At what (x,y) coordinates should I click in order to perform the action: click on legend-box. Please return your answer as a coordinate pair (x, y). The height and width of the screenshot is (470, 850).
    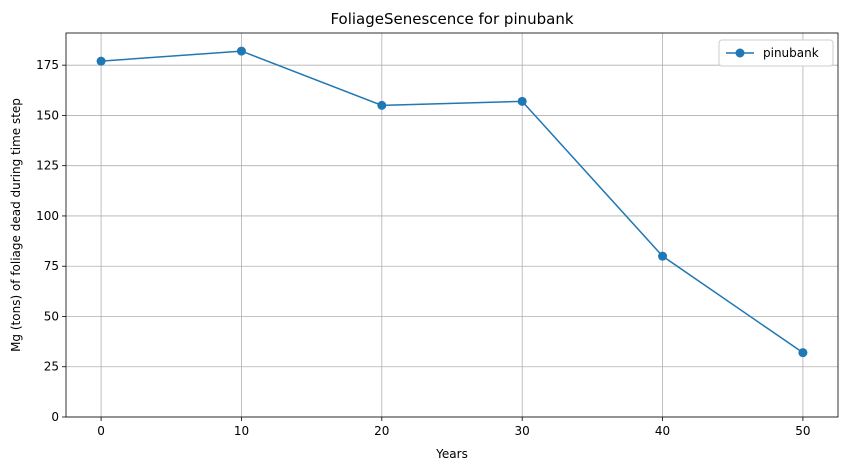
    Looking at the image, I should click on (776, 53).